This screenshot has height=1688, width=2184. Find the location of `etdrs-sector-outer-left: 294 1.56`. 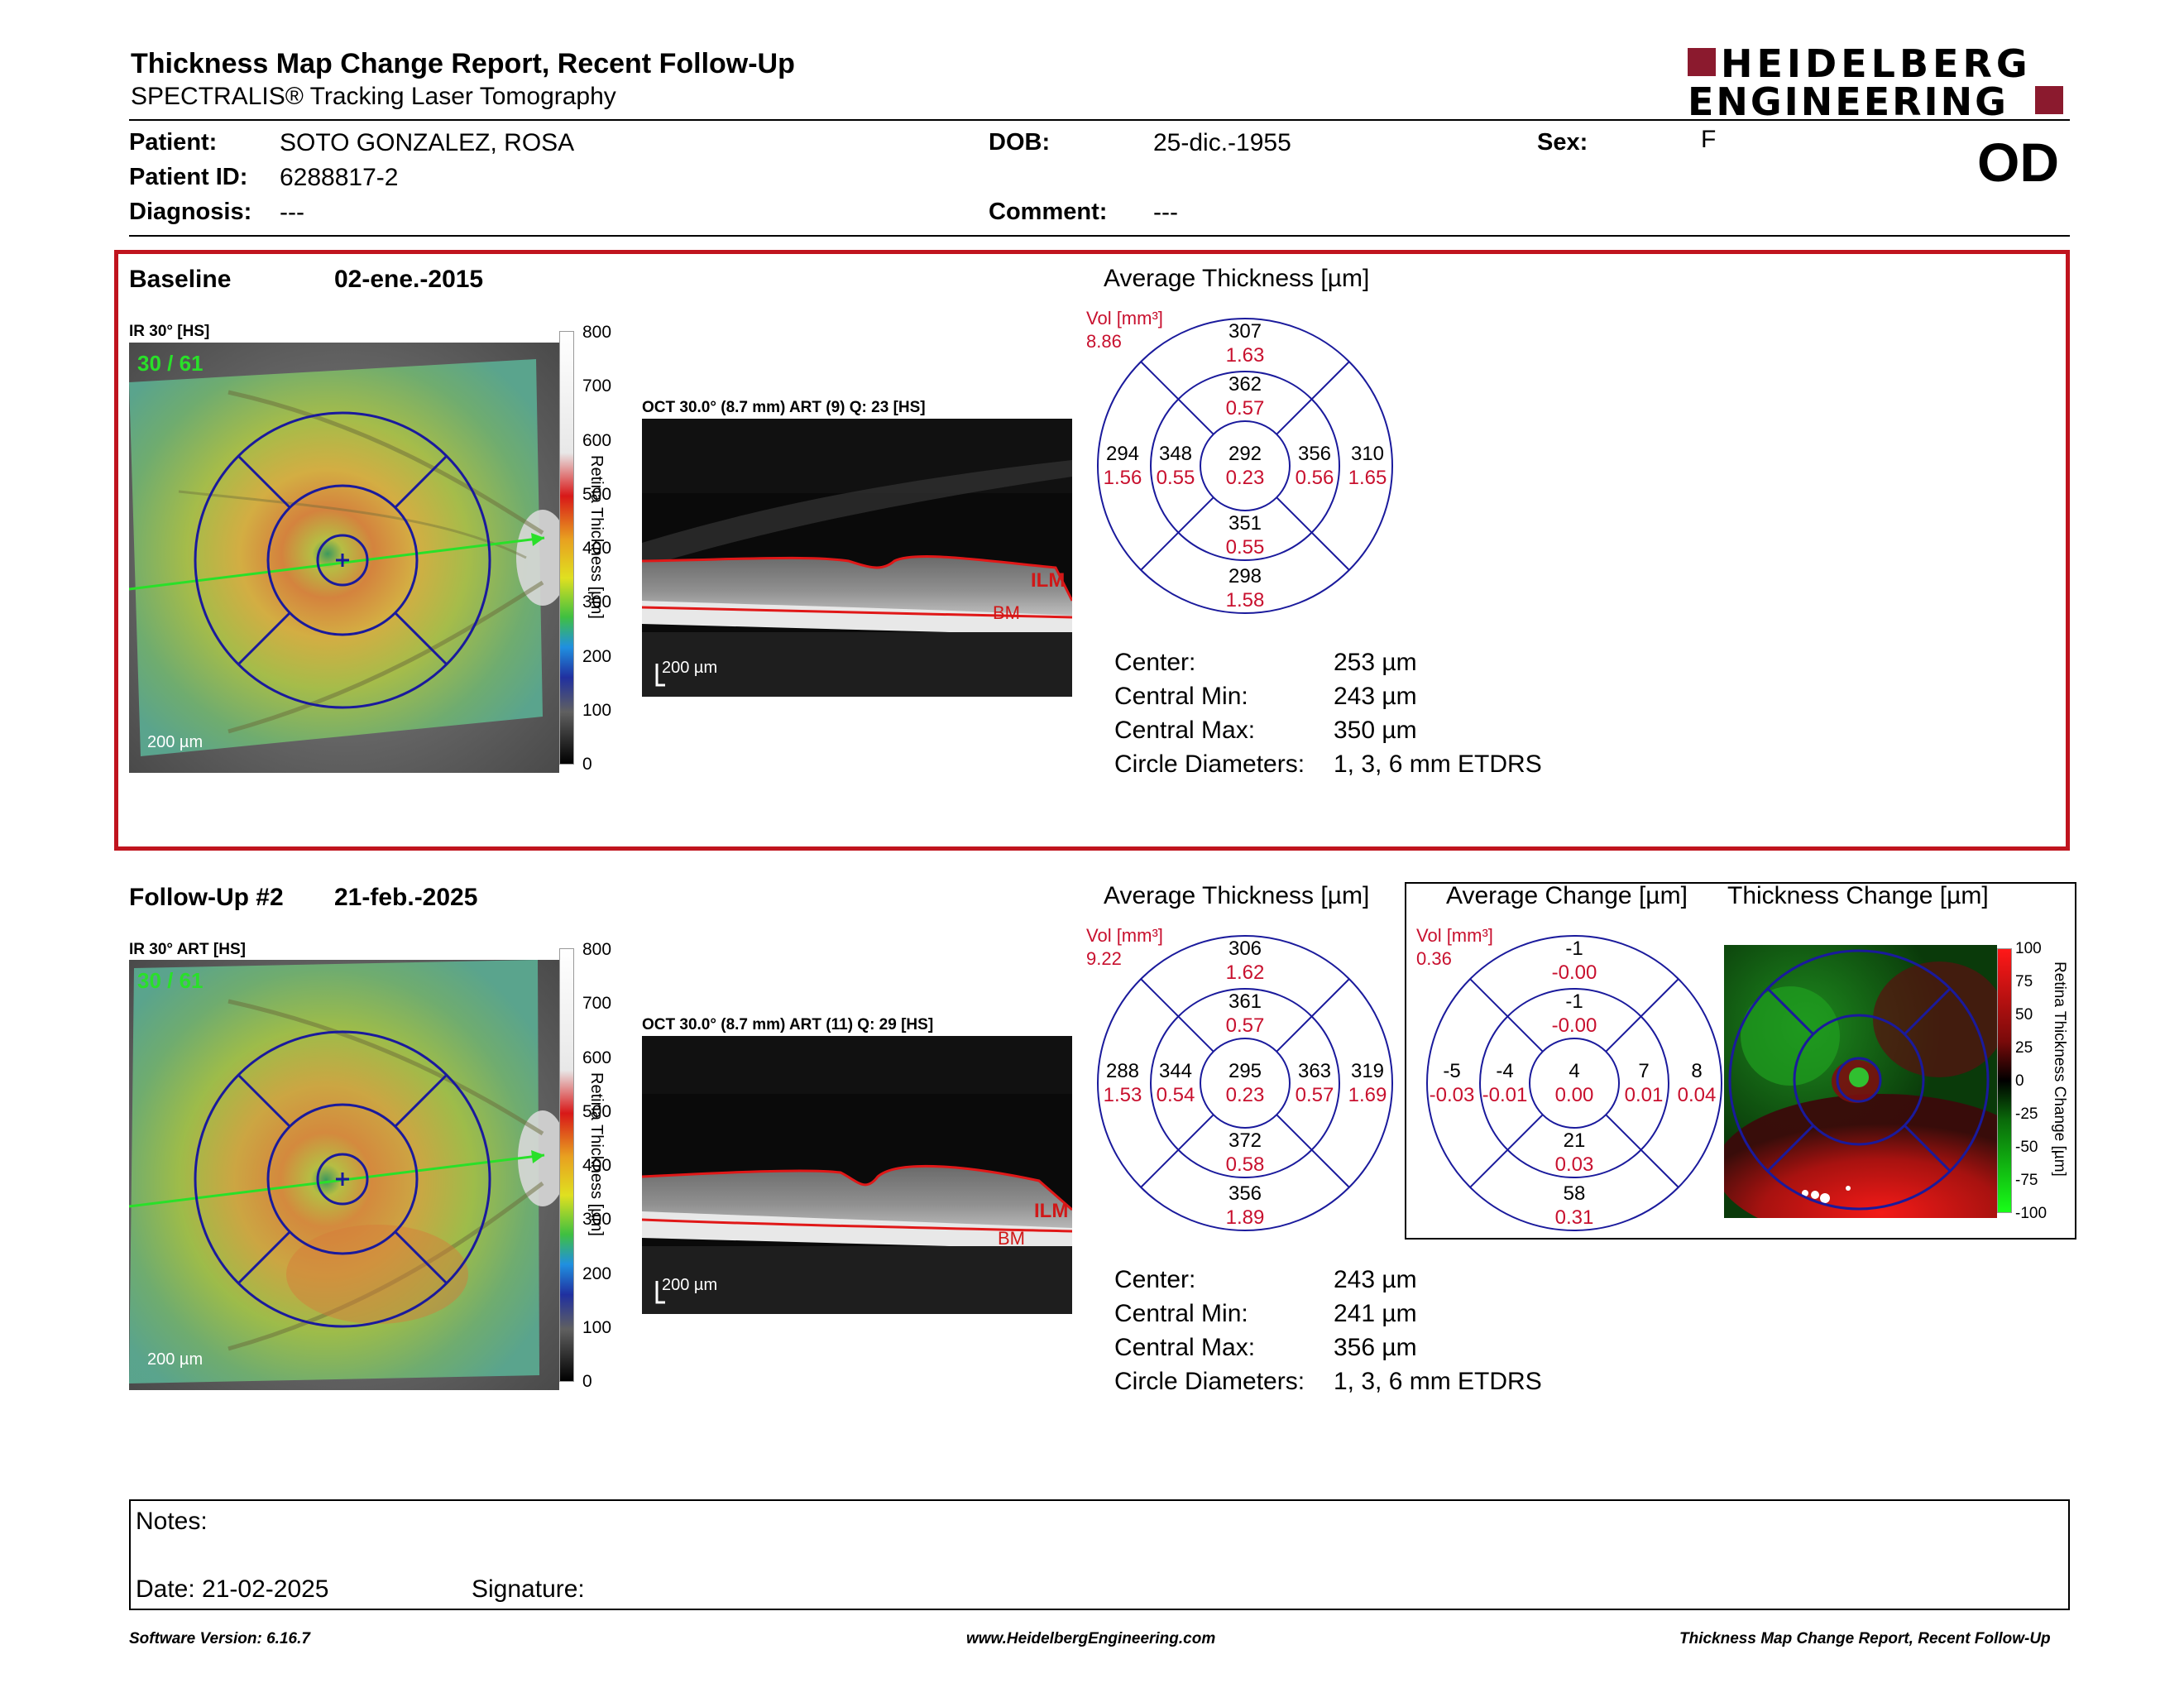

etdrs-sector-outer-left: 294 1.56 is located at coordinates (1123, 466).